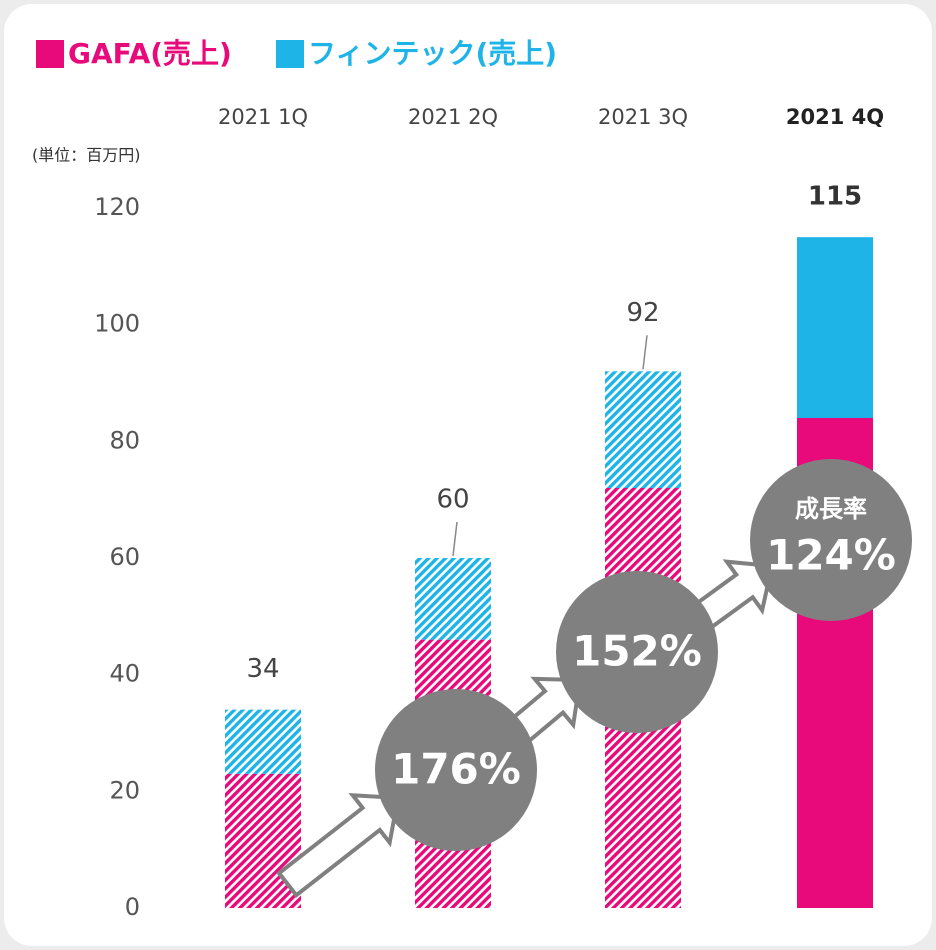  Describe the element at coordinates (642, 313) in the screenshot. I see `total-label: 92` at that location.